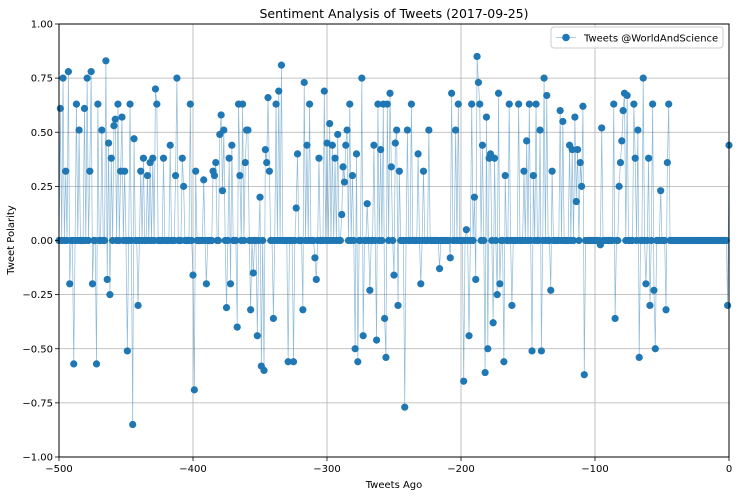 The width and height of the screenshot is (739, 496). I want to click on y-tick-label: −1.00, so click(37, 458).